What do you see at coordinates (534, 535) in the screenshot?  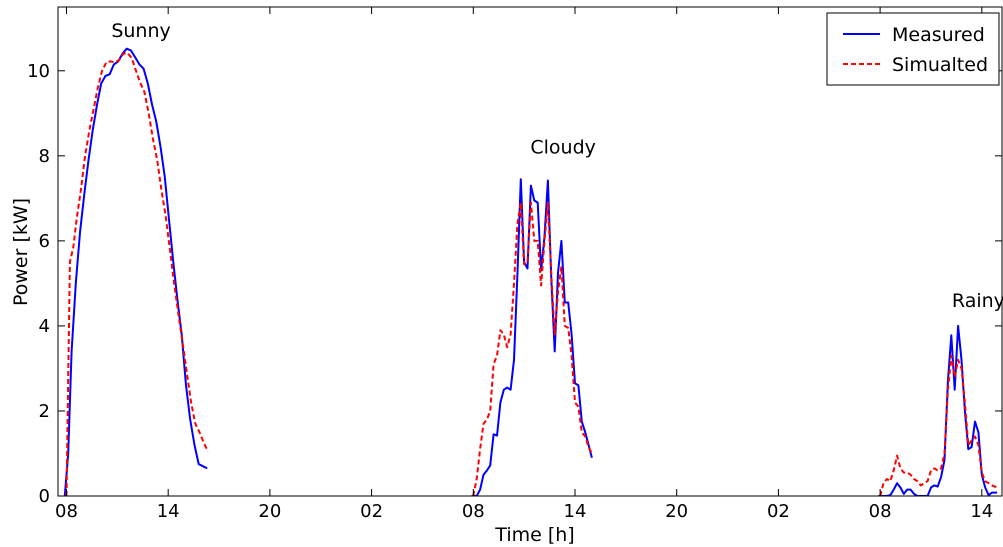 I see `x-axis-title: Time [h]` at bounding box center [534, 535].